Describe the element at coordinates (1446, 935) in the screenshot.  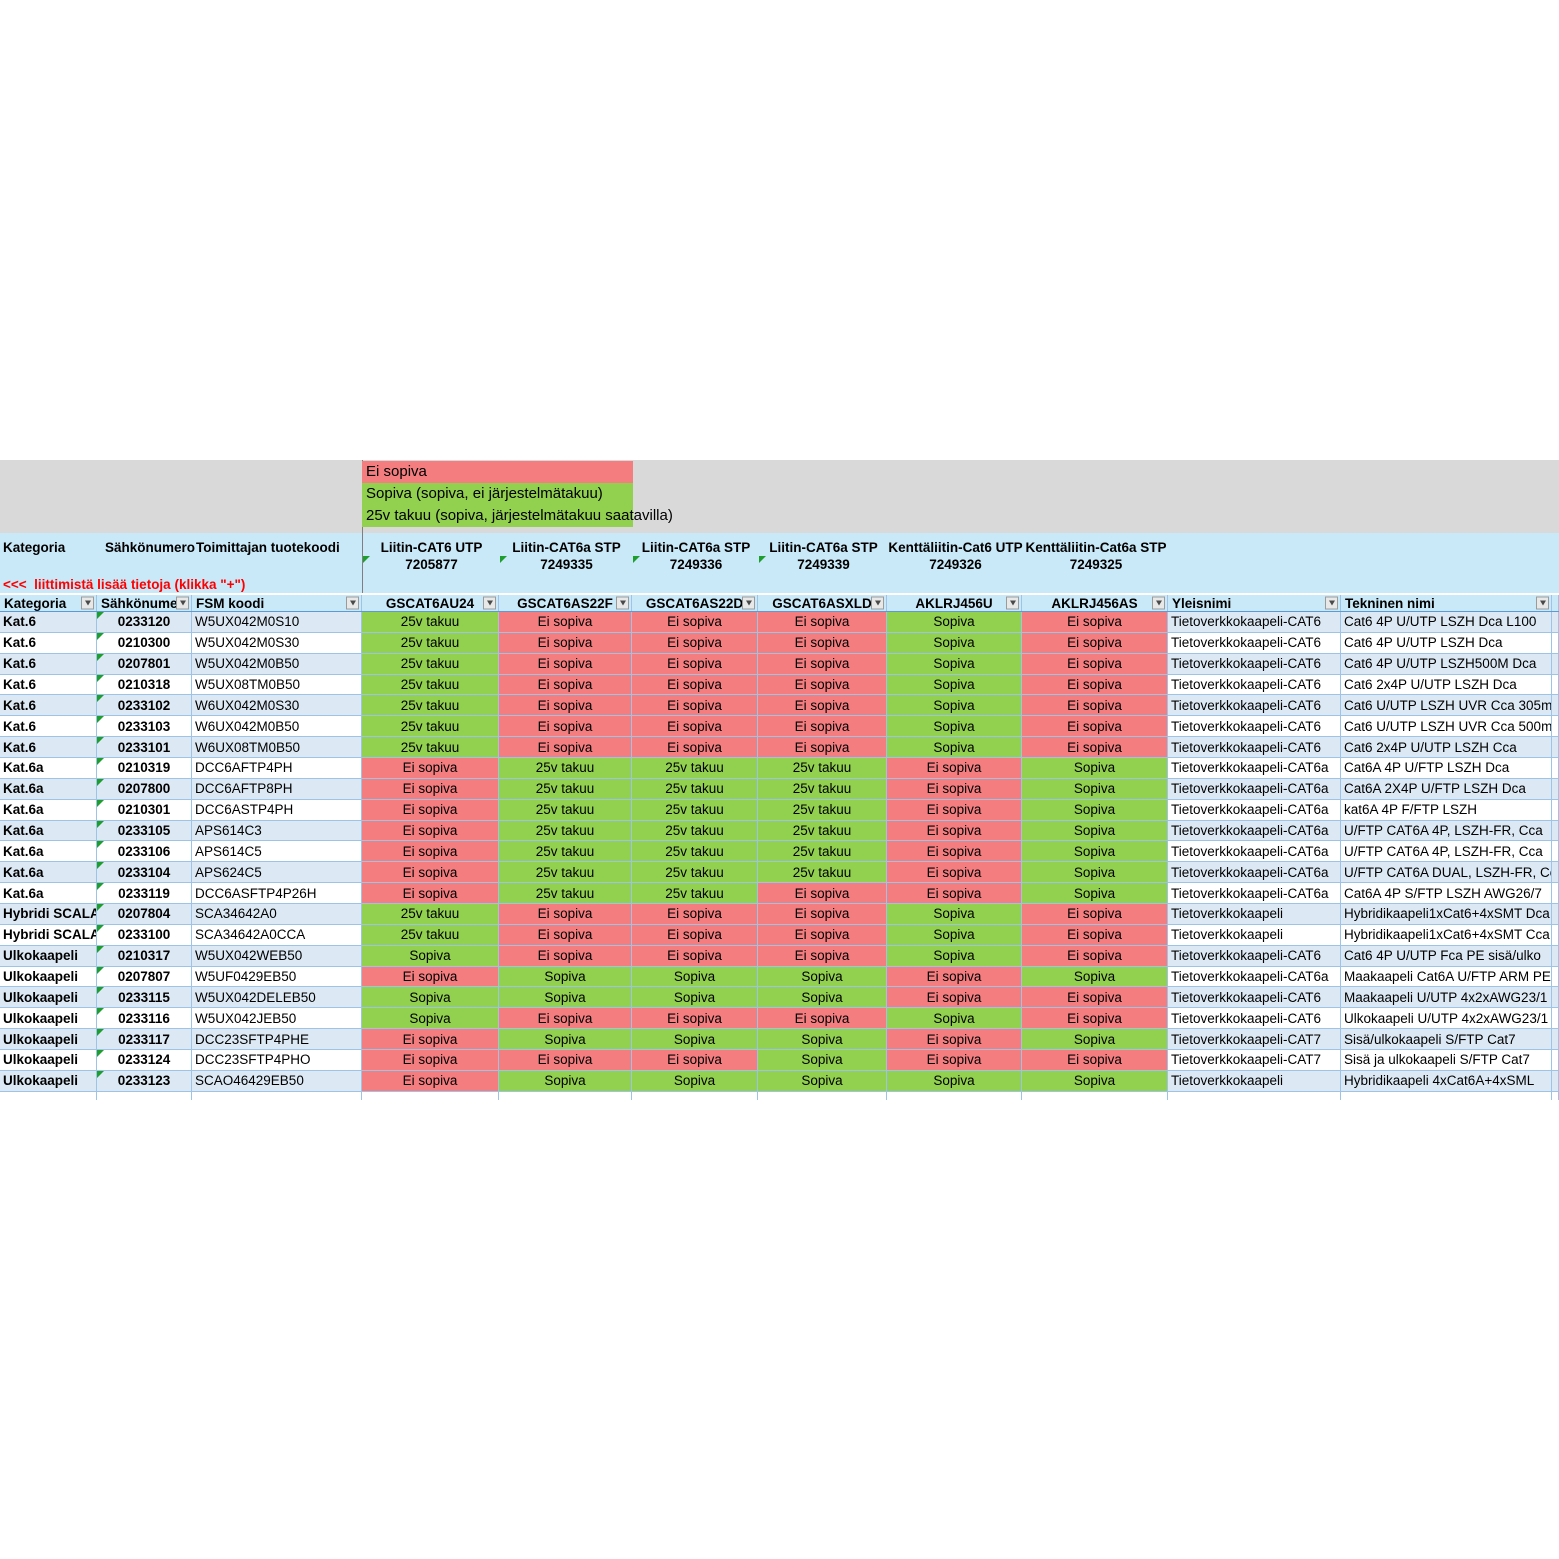
I see `tekninen-nimi-cell: Hybridikaapeli1xCat6+4xSMT Cca` at that location.